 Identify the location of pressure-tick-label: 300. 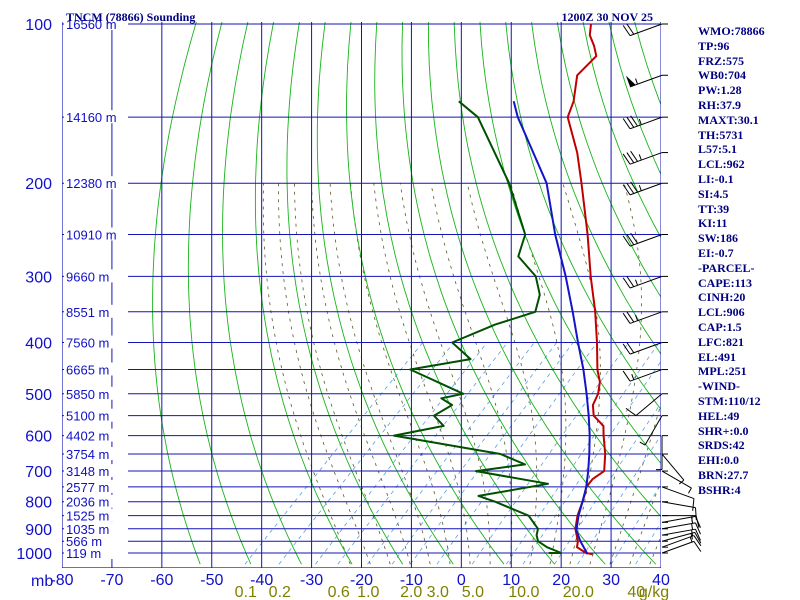
(38, 277).